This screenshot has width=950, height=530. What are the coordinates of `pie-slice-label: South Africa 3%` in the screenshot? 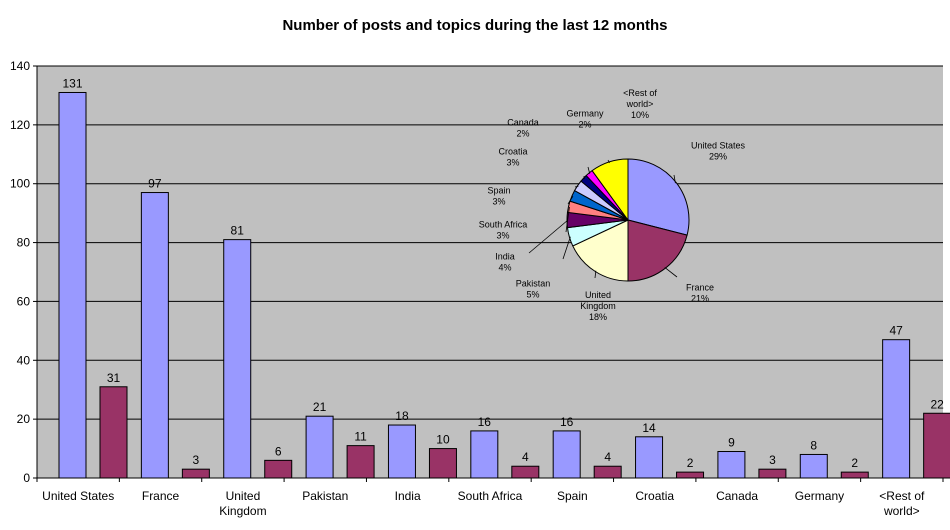 It's located at (503, 230).